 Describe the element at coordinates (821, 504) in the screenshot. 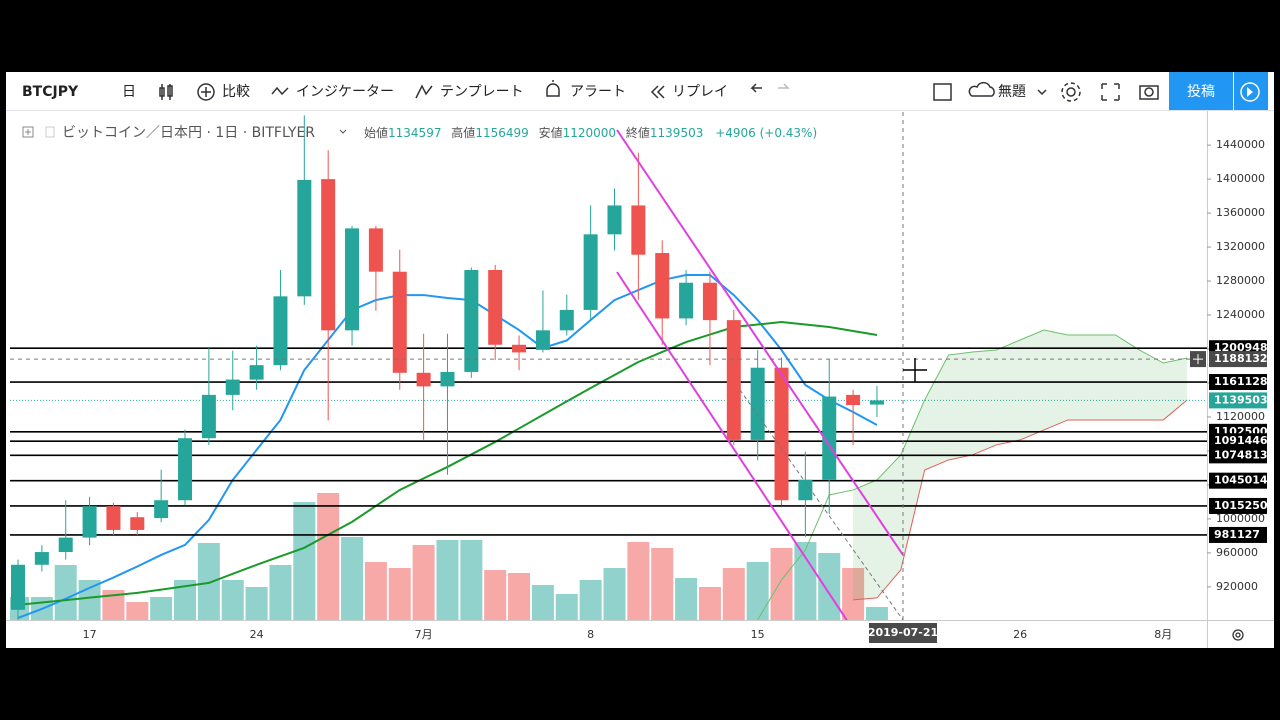

I see `projection-line` at that location.